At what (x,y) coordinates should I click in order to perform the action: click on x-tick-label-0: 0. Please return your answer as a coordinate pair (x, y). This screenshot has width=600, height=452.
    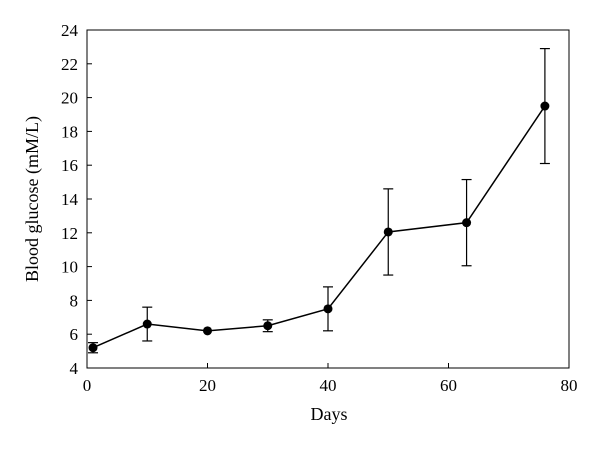
    Looking at the image, I should click on (87, 385).